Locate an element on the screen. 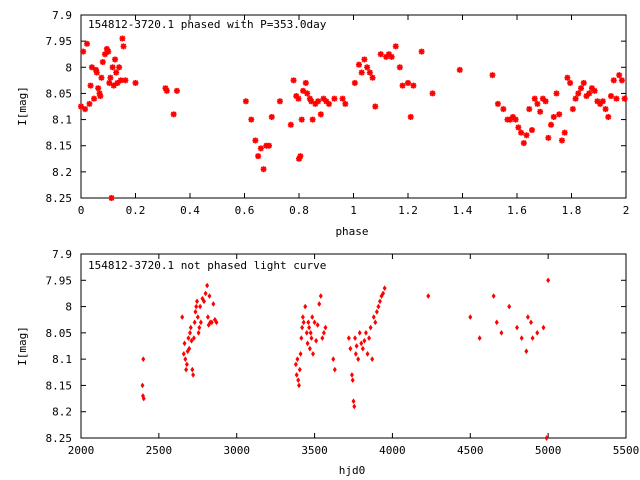 The height and width of the screenshot is (480, 640). unphased-x-tick-label: 5000 is located at coordinates (548, 450).